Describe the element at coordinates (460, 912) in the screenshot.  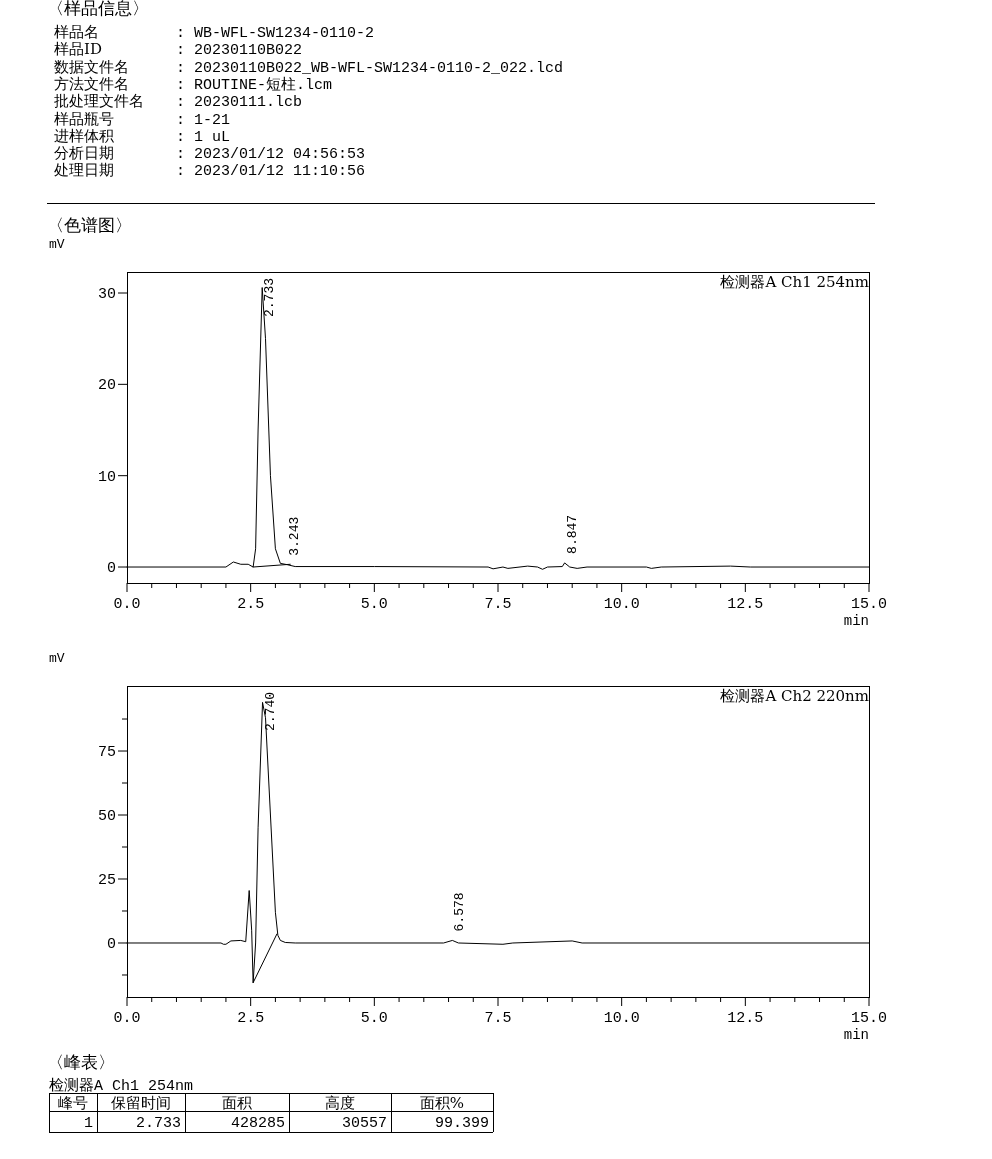
I see `annotation: 6.578` at that location.